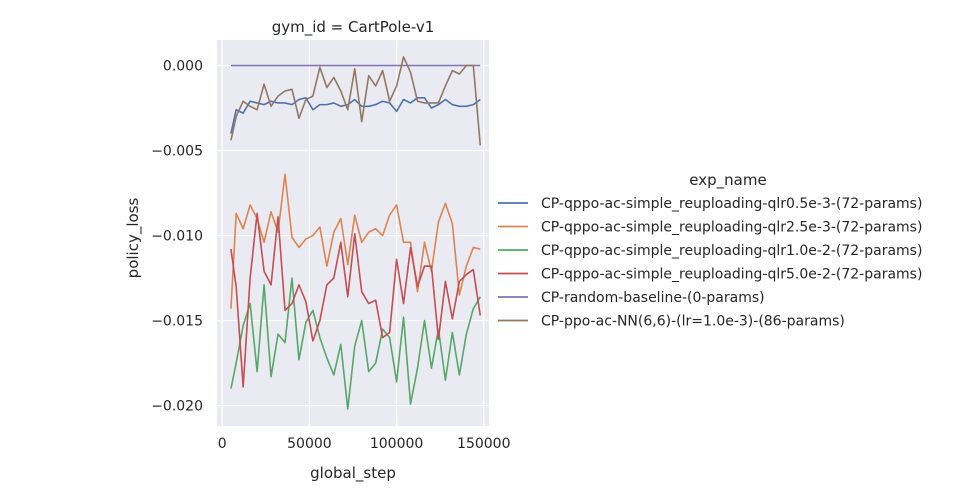 The height and width of the screenshot is (500, 971). What do you see at coordinates (177, 237) in the screenshot?
I see `y-tick-label: −0.010` at bounding box center [177, 237].